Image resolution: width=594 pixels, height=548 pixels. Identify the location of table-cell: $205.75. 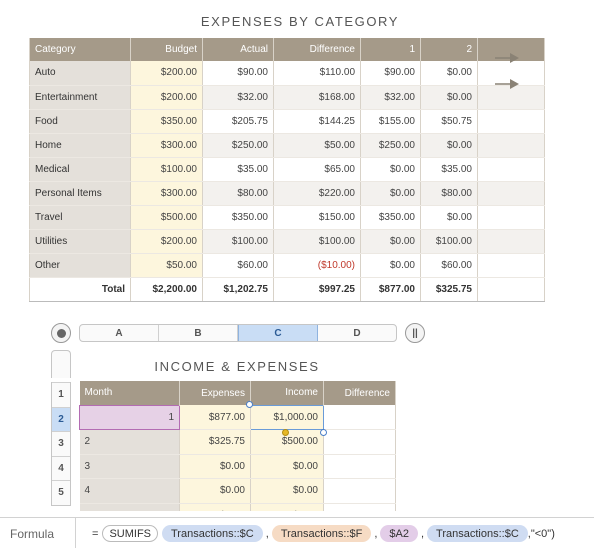
(238, 121).